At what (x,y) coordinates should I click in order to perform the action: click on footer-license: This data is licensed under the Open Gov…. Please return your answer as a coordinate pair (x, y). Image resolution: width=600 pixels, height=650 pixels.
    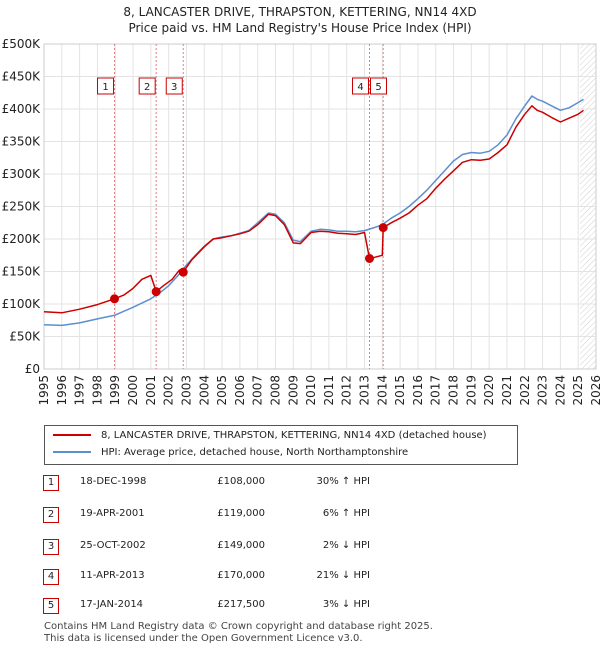
    Looking at the image, I should click on (203, 638).